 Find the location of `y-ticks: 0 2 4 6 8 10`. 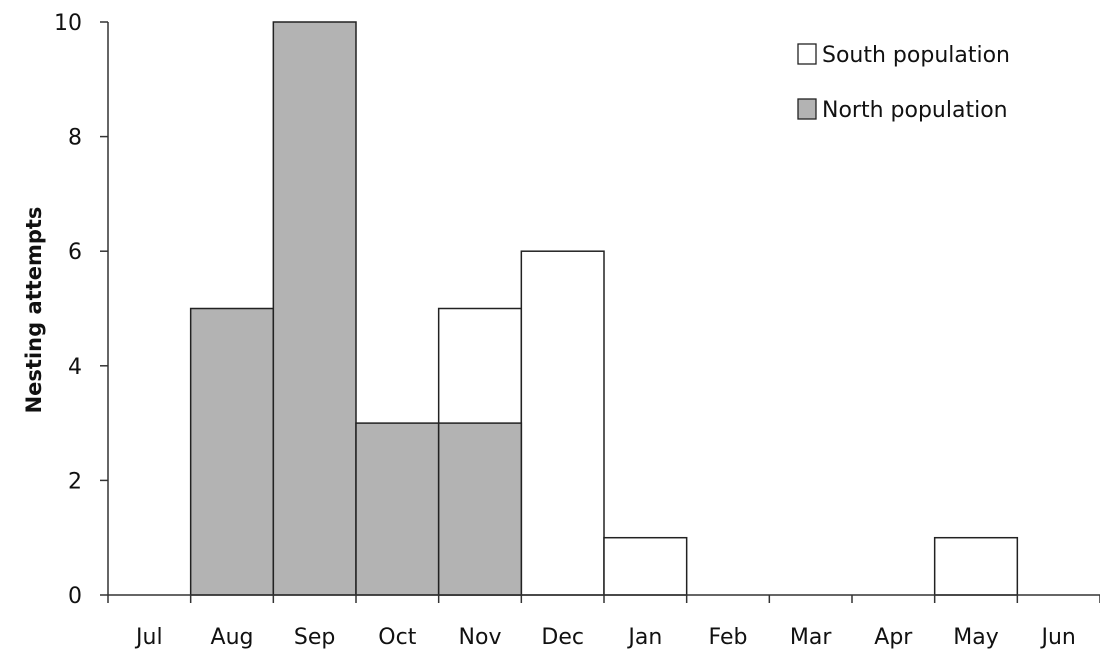

y-ticks: 0 2 4 6 8 10 is located at coordinates (81, 310).